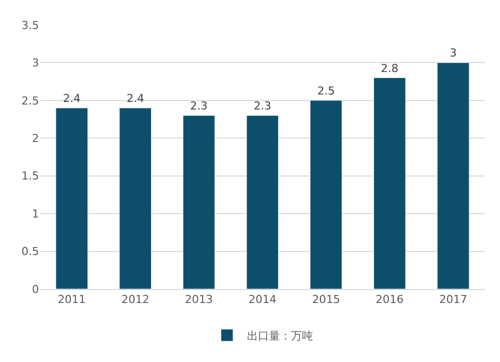 This screenshot has width=500, height=362. Describe the element at coordinates (35, 289) in the screenshot. I see `y-tick-label: 0` at that location.